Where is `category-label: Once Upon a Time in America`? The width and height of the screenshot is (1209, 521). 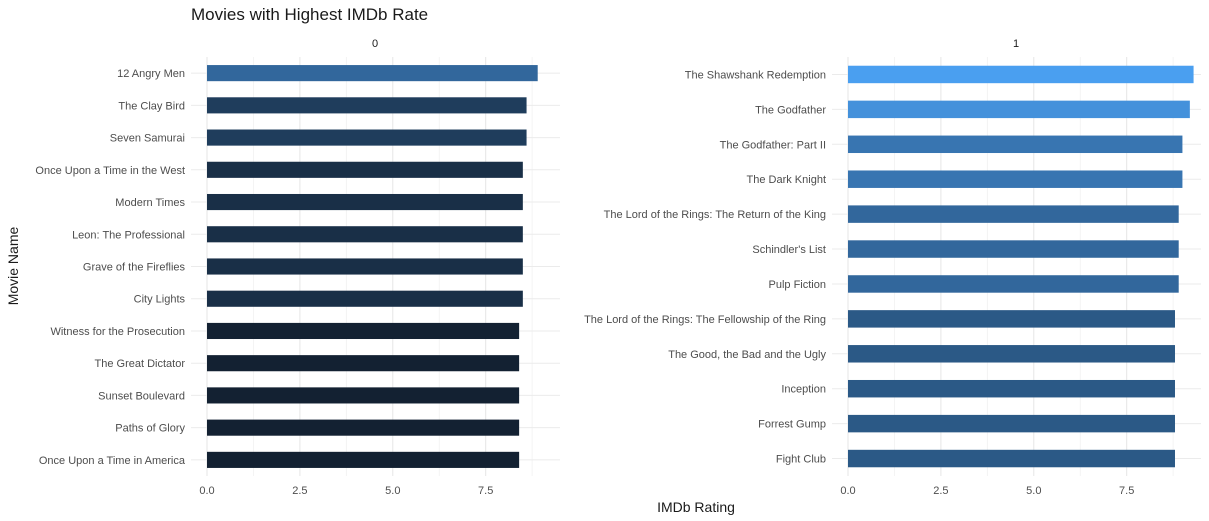 category-label: Once Upon a Time in America is located at coordinates (112, 461).